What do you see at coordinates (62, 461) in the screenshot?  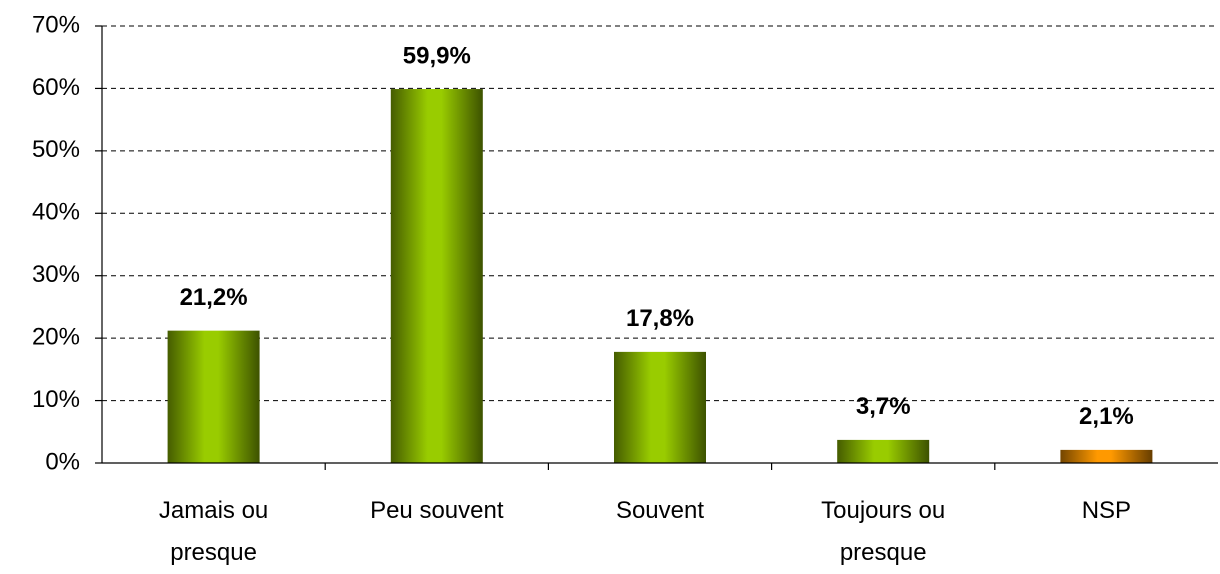 I see `y-tick-label: 0%` at bounding box center [62, 461].